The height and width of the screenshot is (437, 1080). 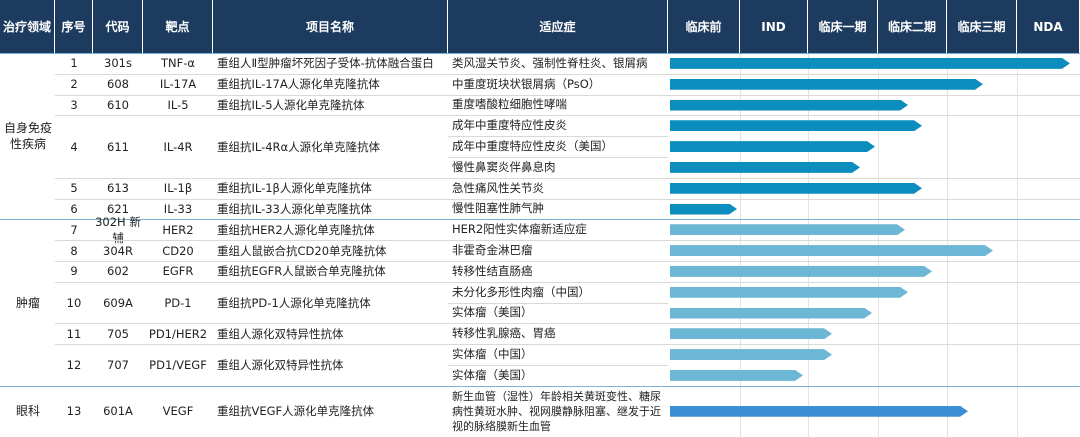 What do you see at coordinates (296, 229) in the screenshot?
I see `cell: 重组抗HER2人源化单克隆抗体` at bounding box center [296, 229].